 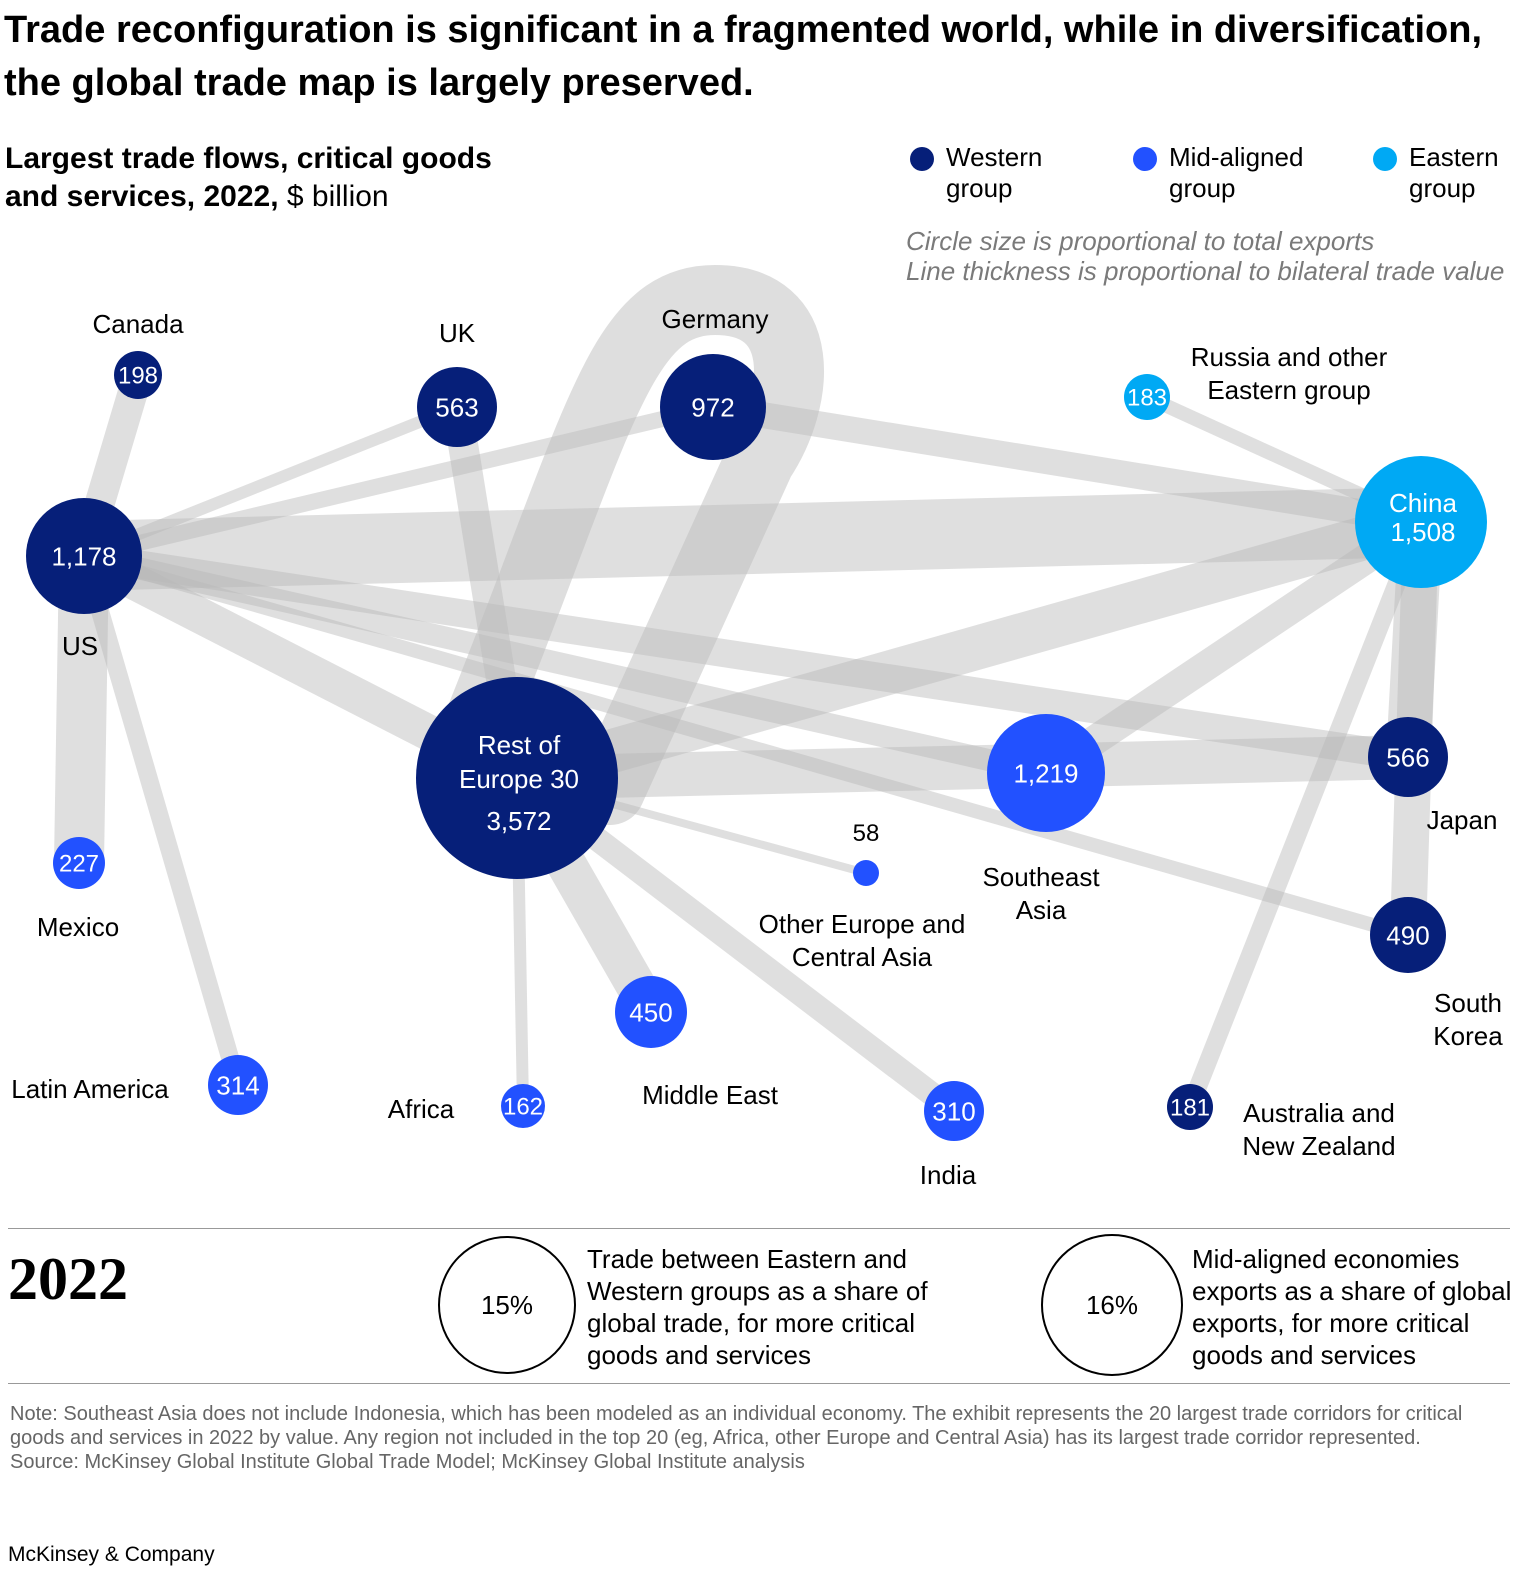 I want to click on node-value: 563, so click(x=456, y=407).